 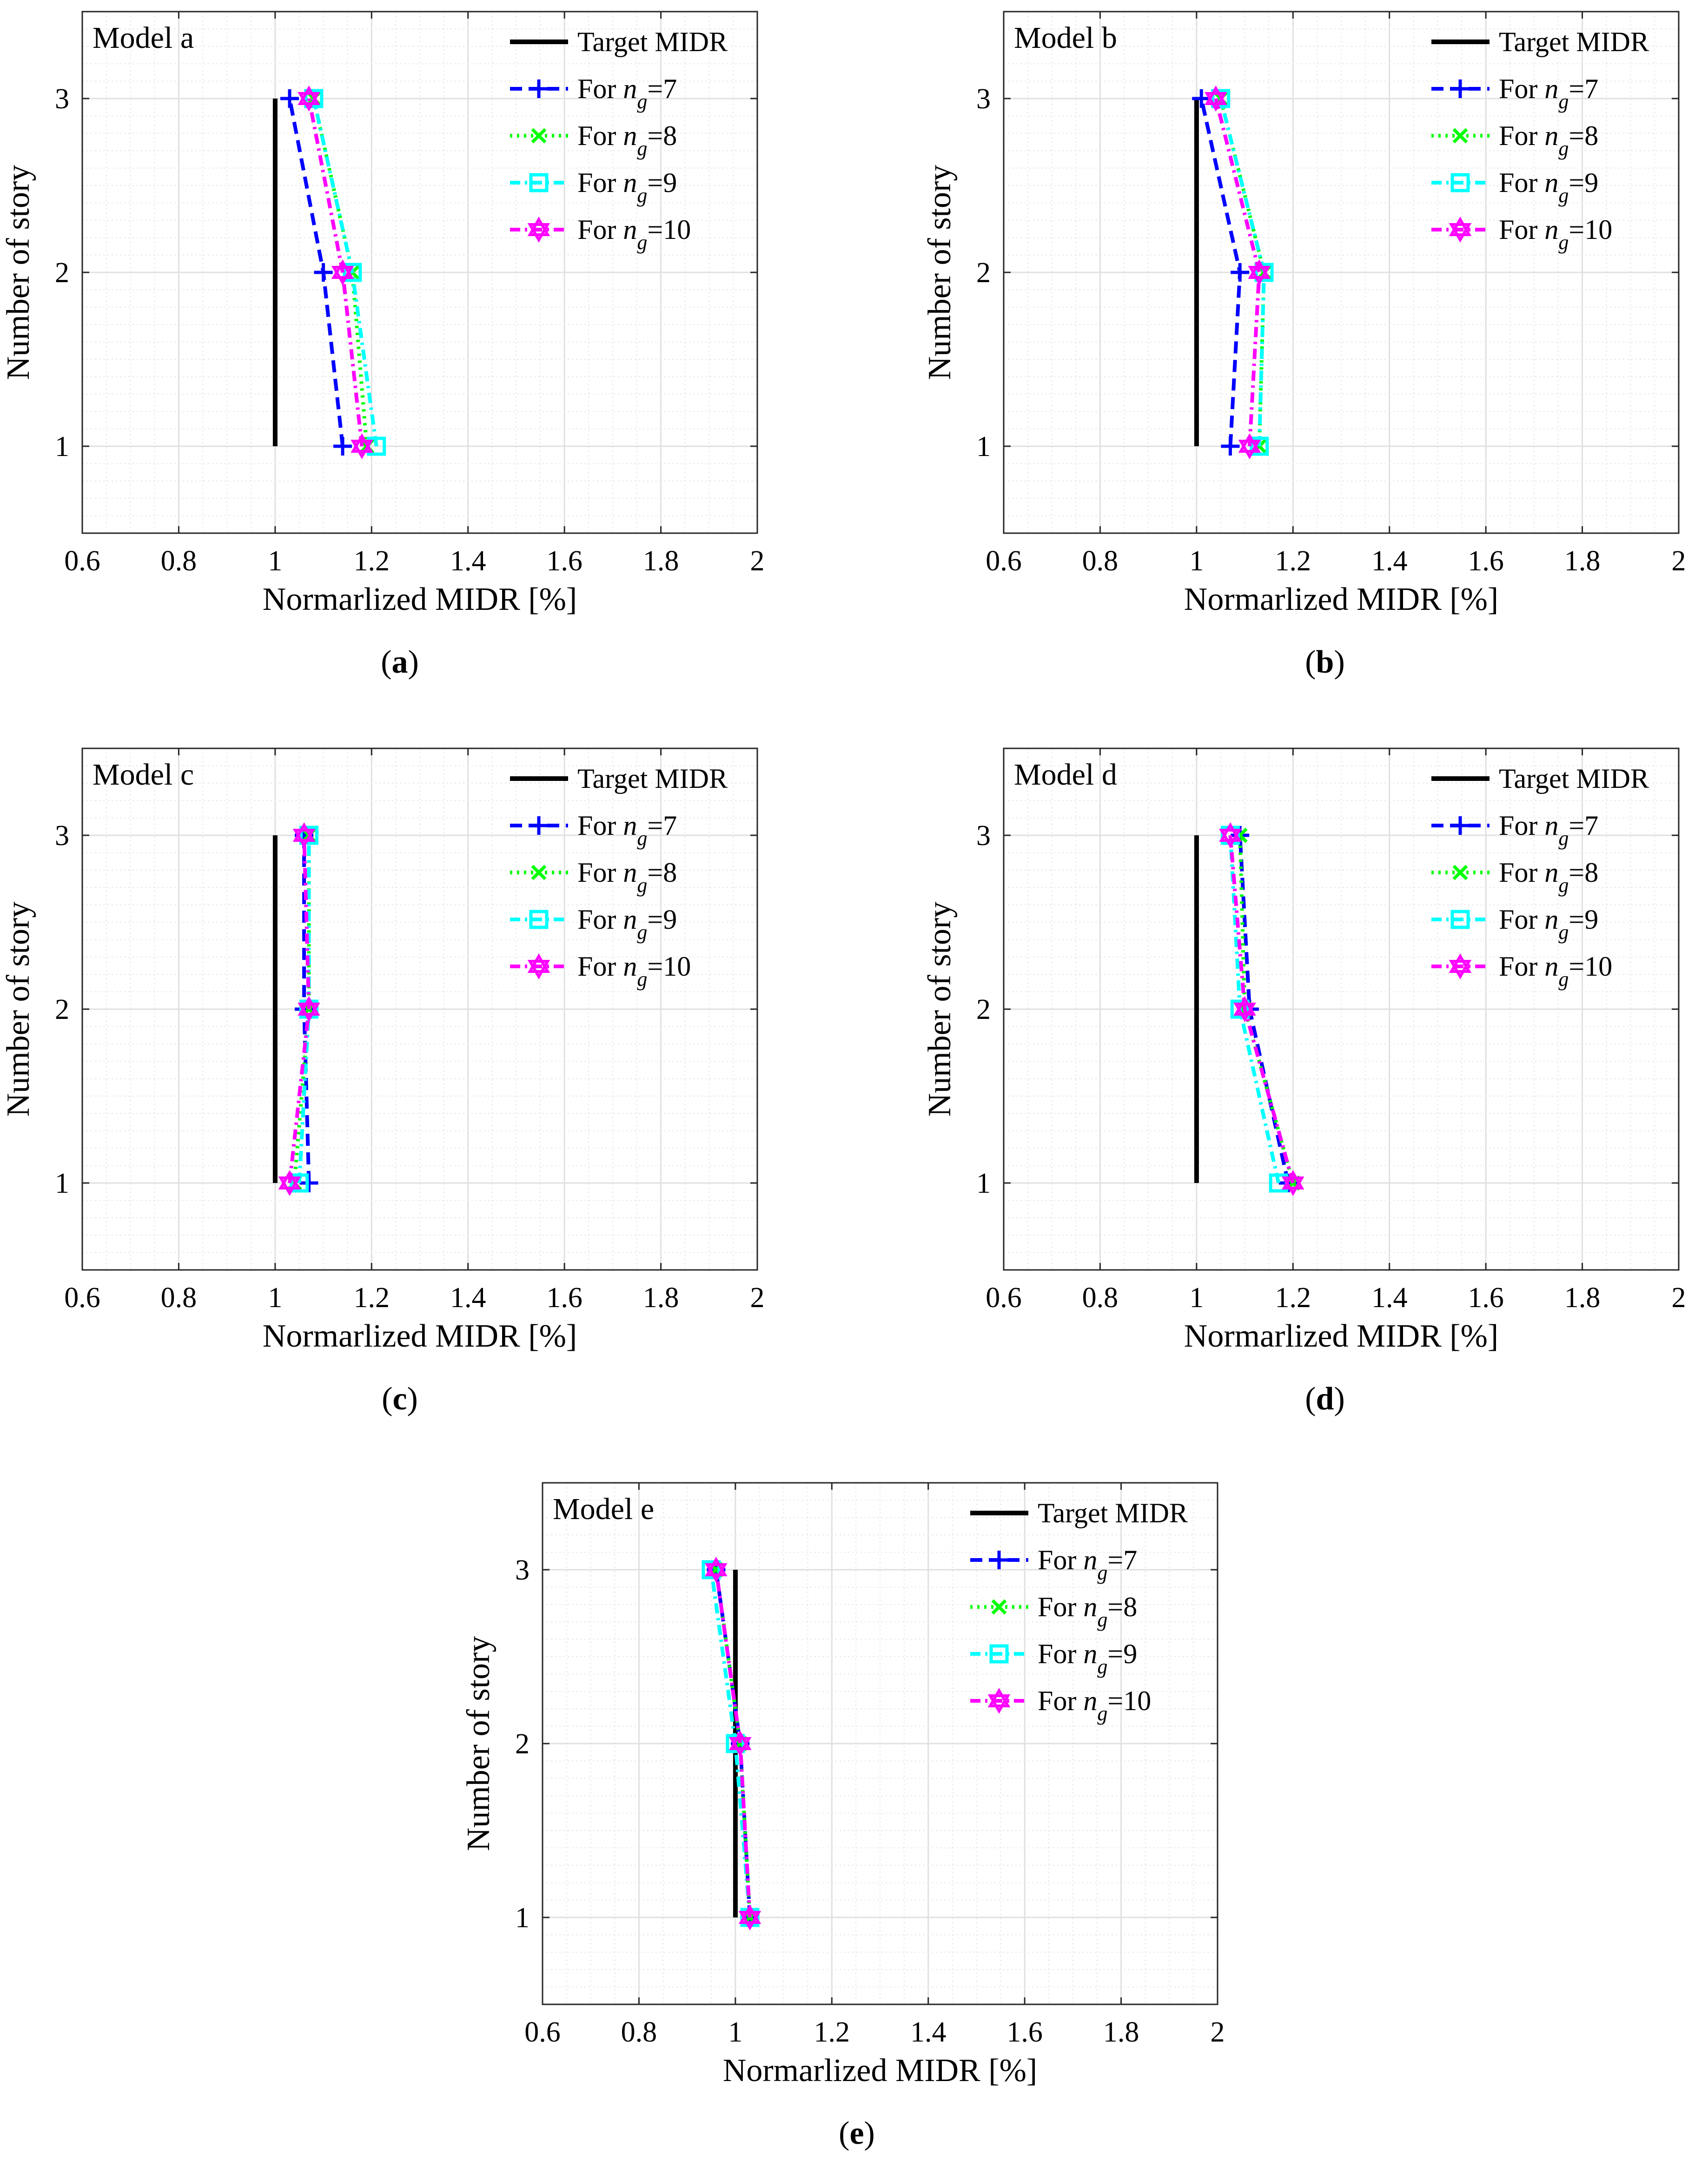 What do you see at coordinates (1590, 966) in the screenshot?
I see `legend-label-suffix: =10` at bounding box center [1590, 966].